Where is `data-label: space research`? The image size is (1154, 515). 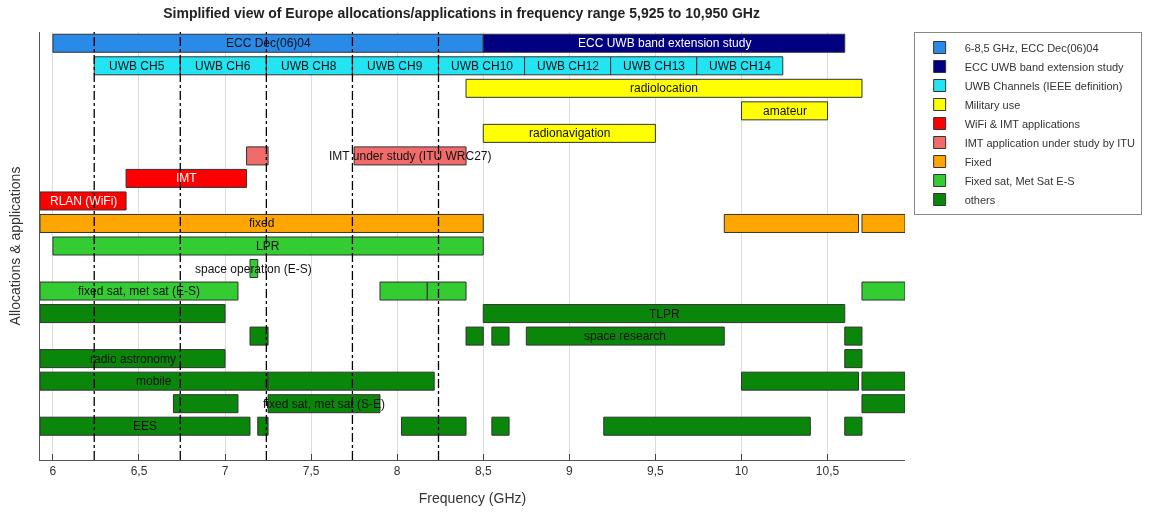 data-label: space research is located at coordinates (625, 336).